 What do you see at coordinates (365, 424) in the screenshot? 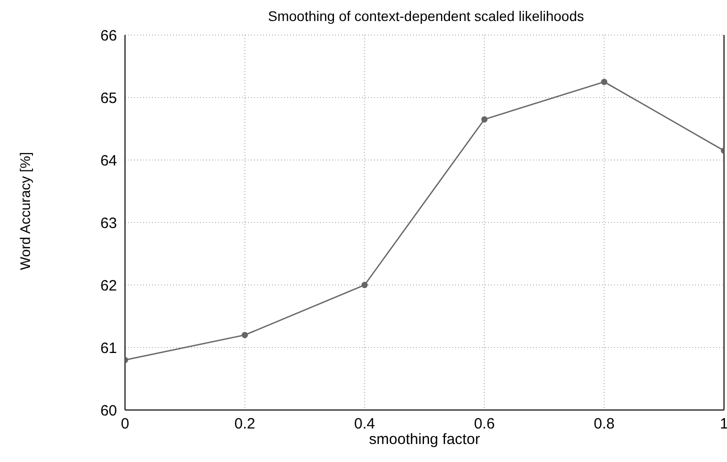
I see `x-tick-label: 0.4` at bounding box center [365, 424].